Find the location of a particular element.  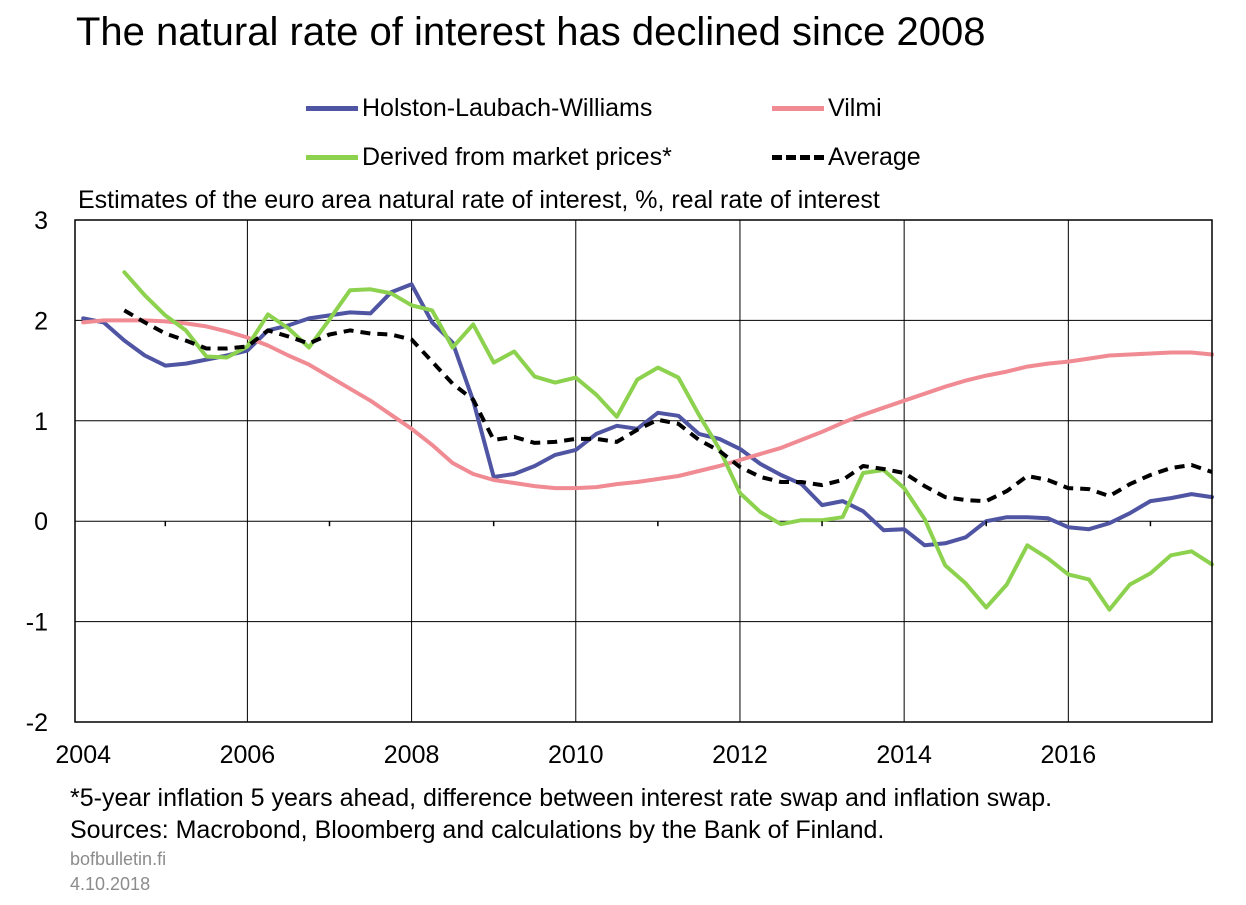

y-tick-label: 2 is located at coordinates (41, 321).